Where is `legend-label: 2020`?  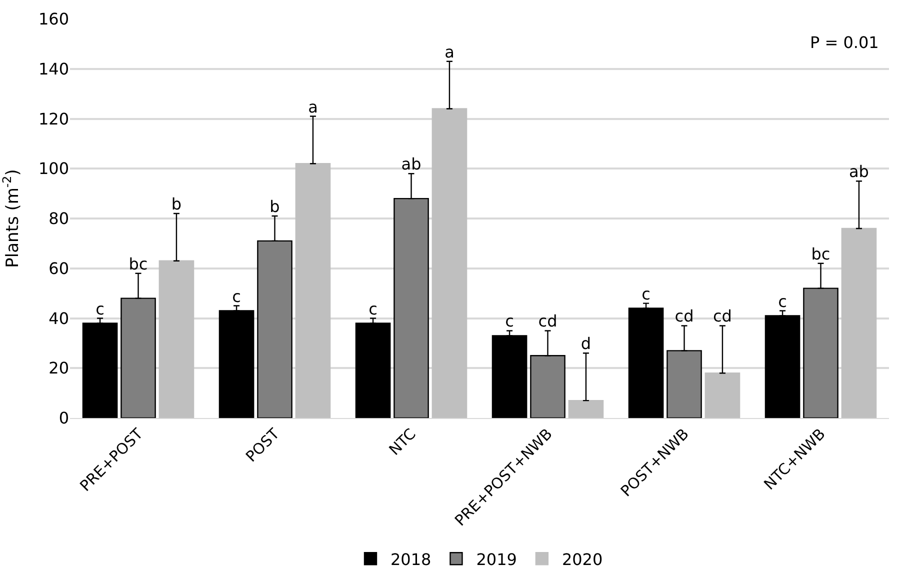 legend-label: 2020 is located at coordinates (582, 559).